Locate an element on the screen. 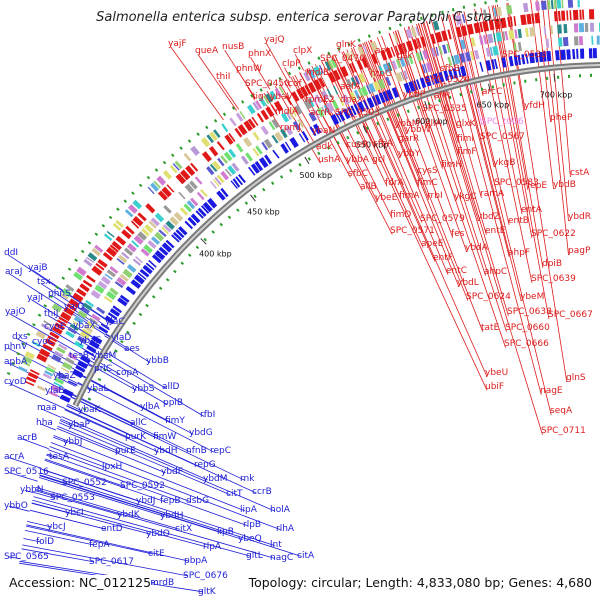 This screenshot has width=600, height=600. reverse-gene-label: tsx is located at coordinates (44, 282).